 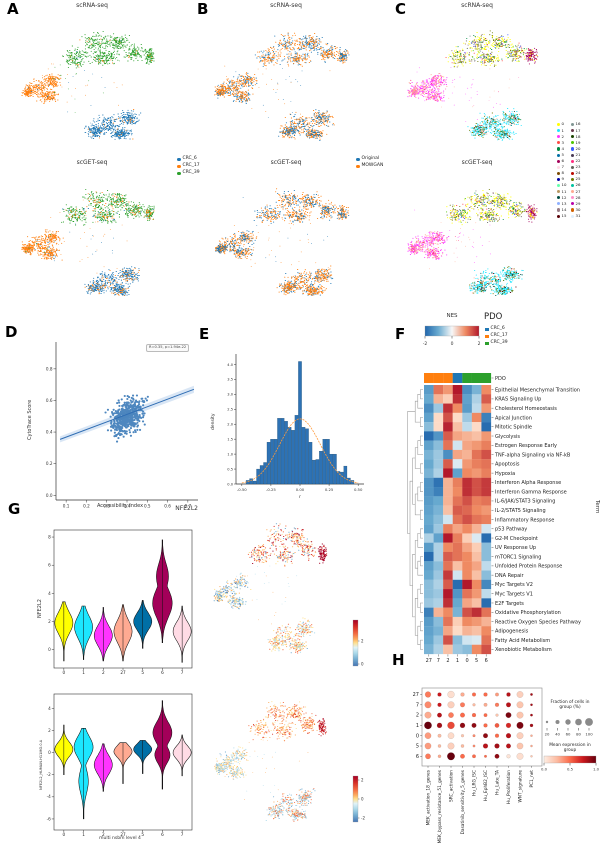 What do you see at coordinates (544, 769) in the screenshot?
I see `tick-label: 0.0` at bounding box center [544, 769].